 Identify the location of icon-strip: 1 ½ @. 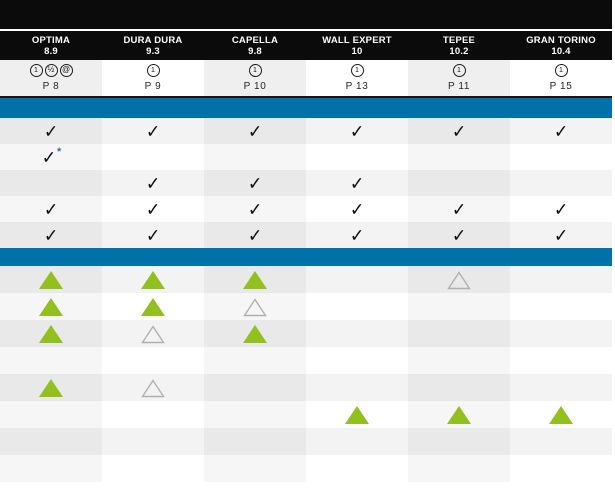
(51, 70).